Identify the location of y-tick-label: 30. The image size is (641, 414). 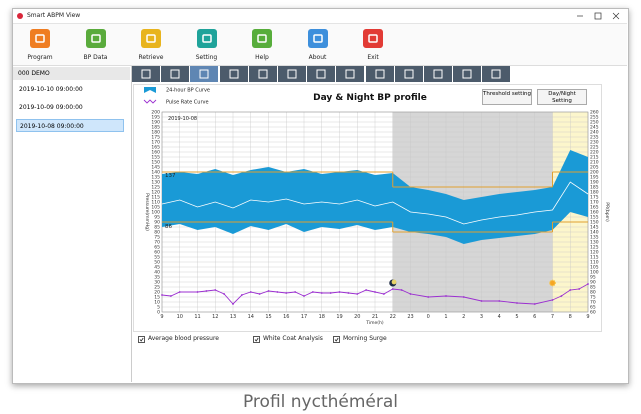
(157, 283).